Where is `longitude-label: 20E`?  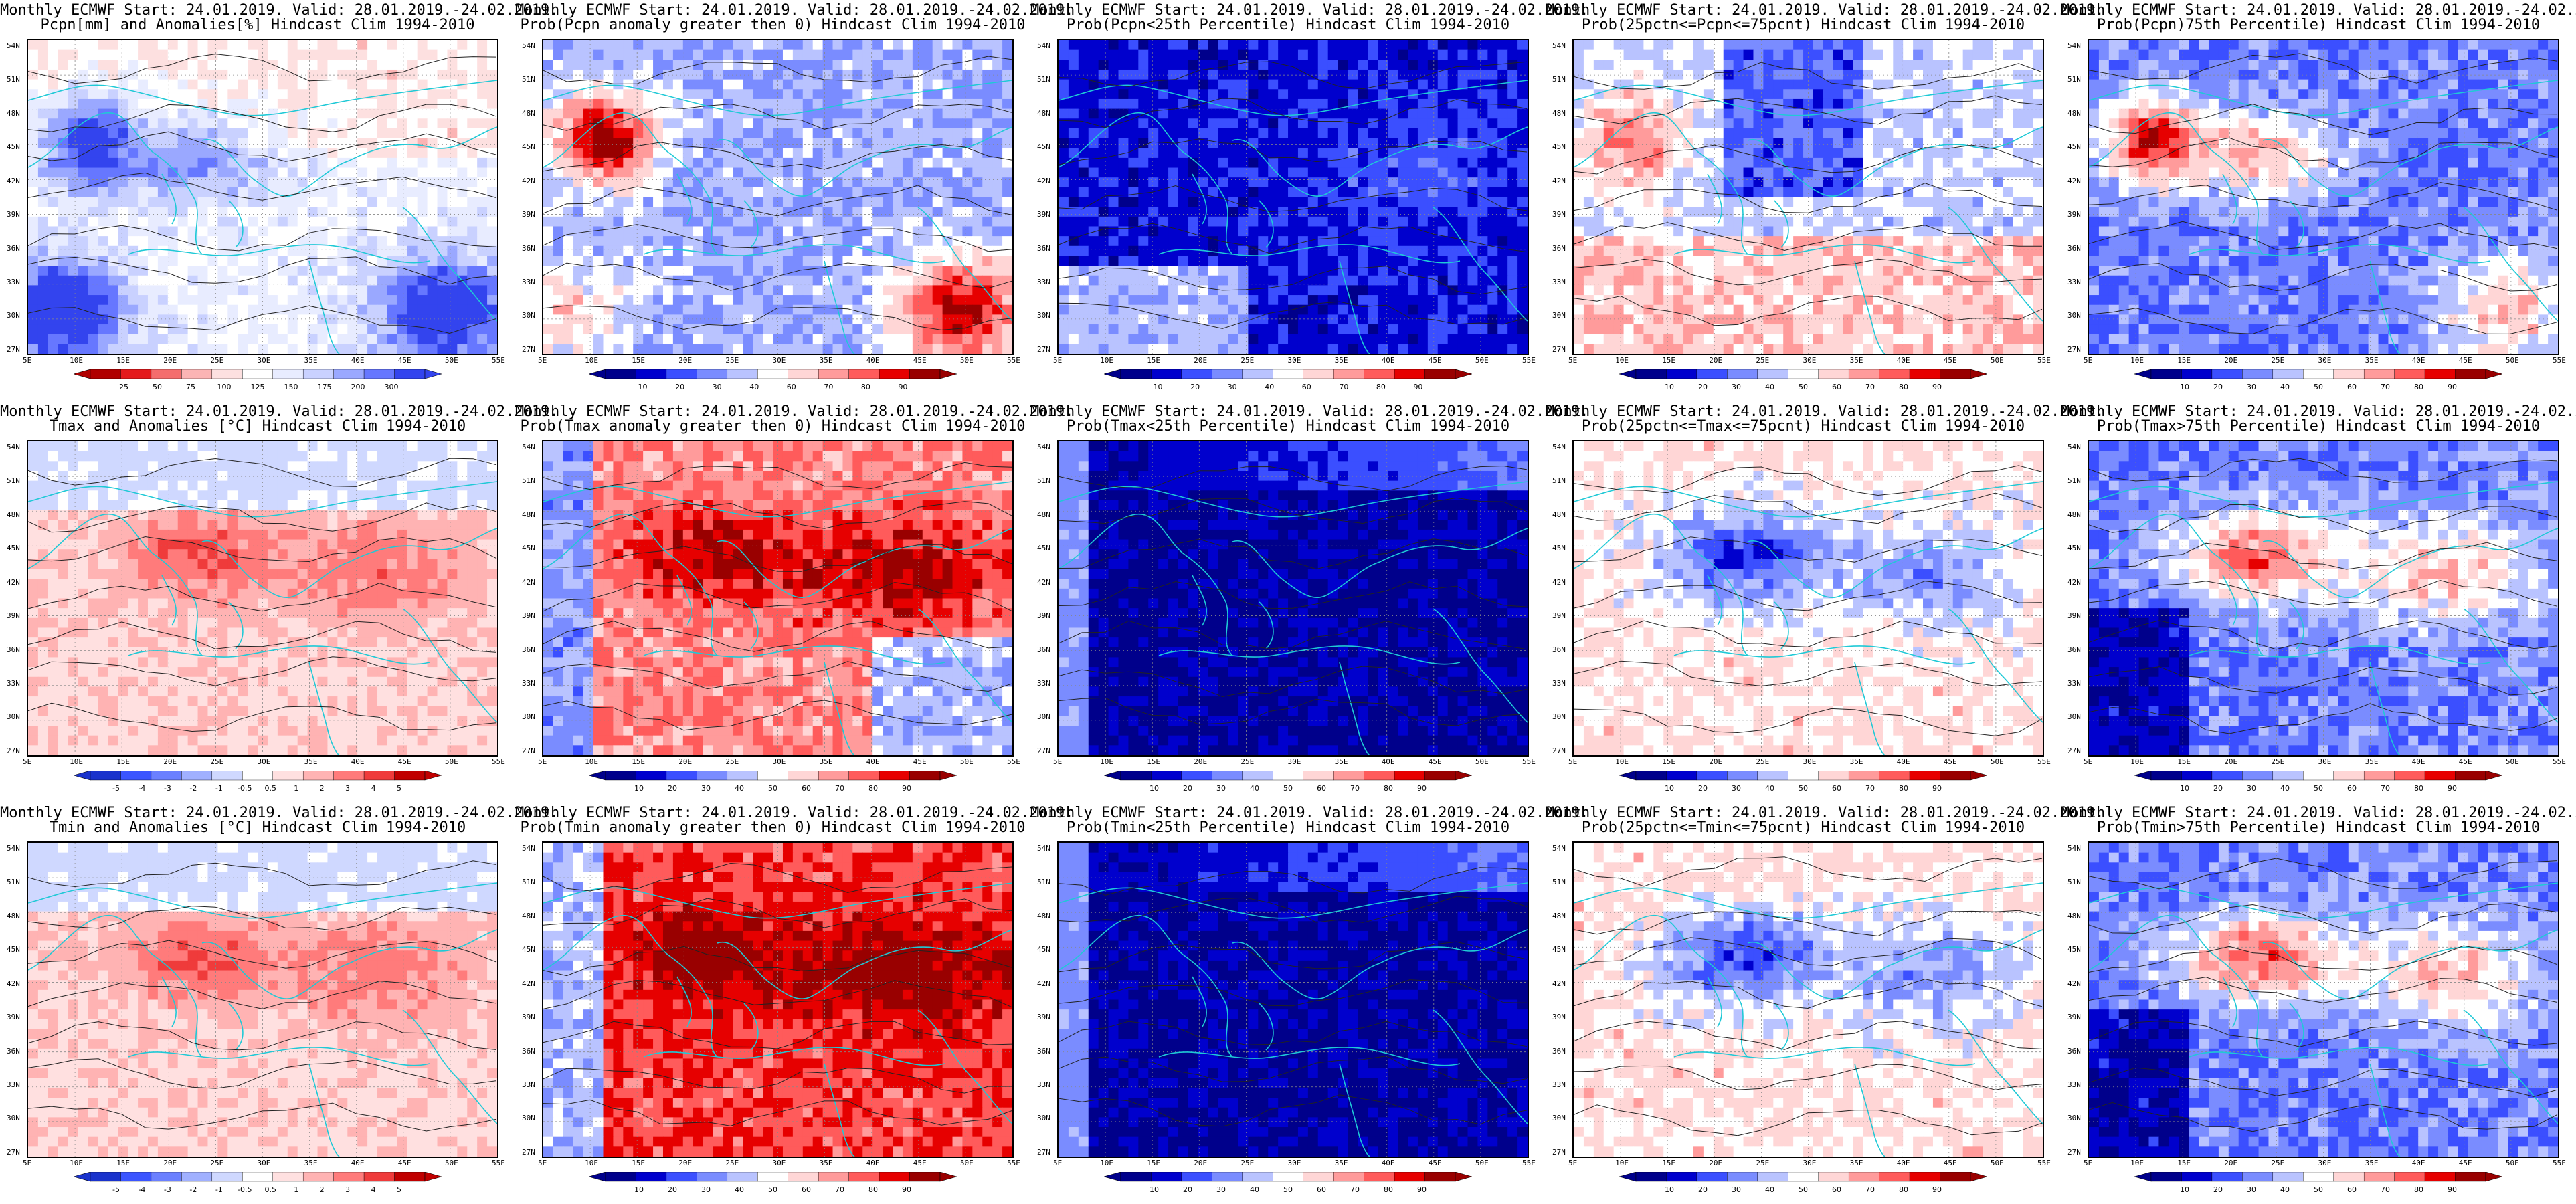
longitude-label: 20E is located at coordinates (170, 1163).